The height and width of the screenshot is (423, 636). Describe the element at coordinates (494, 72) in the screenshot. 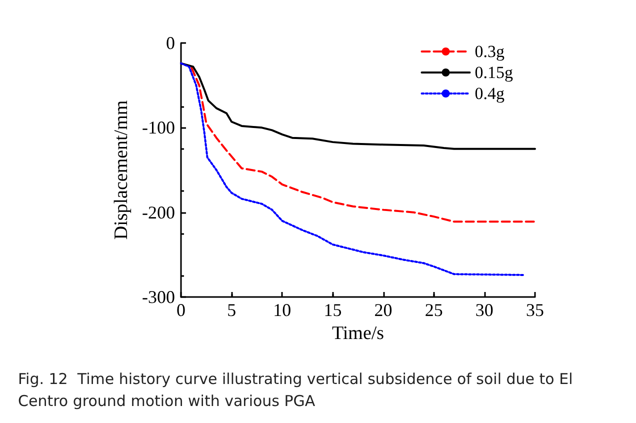

I see `legend-label: 0.15g` at that location.